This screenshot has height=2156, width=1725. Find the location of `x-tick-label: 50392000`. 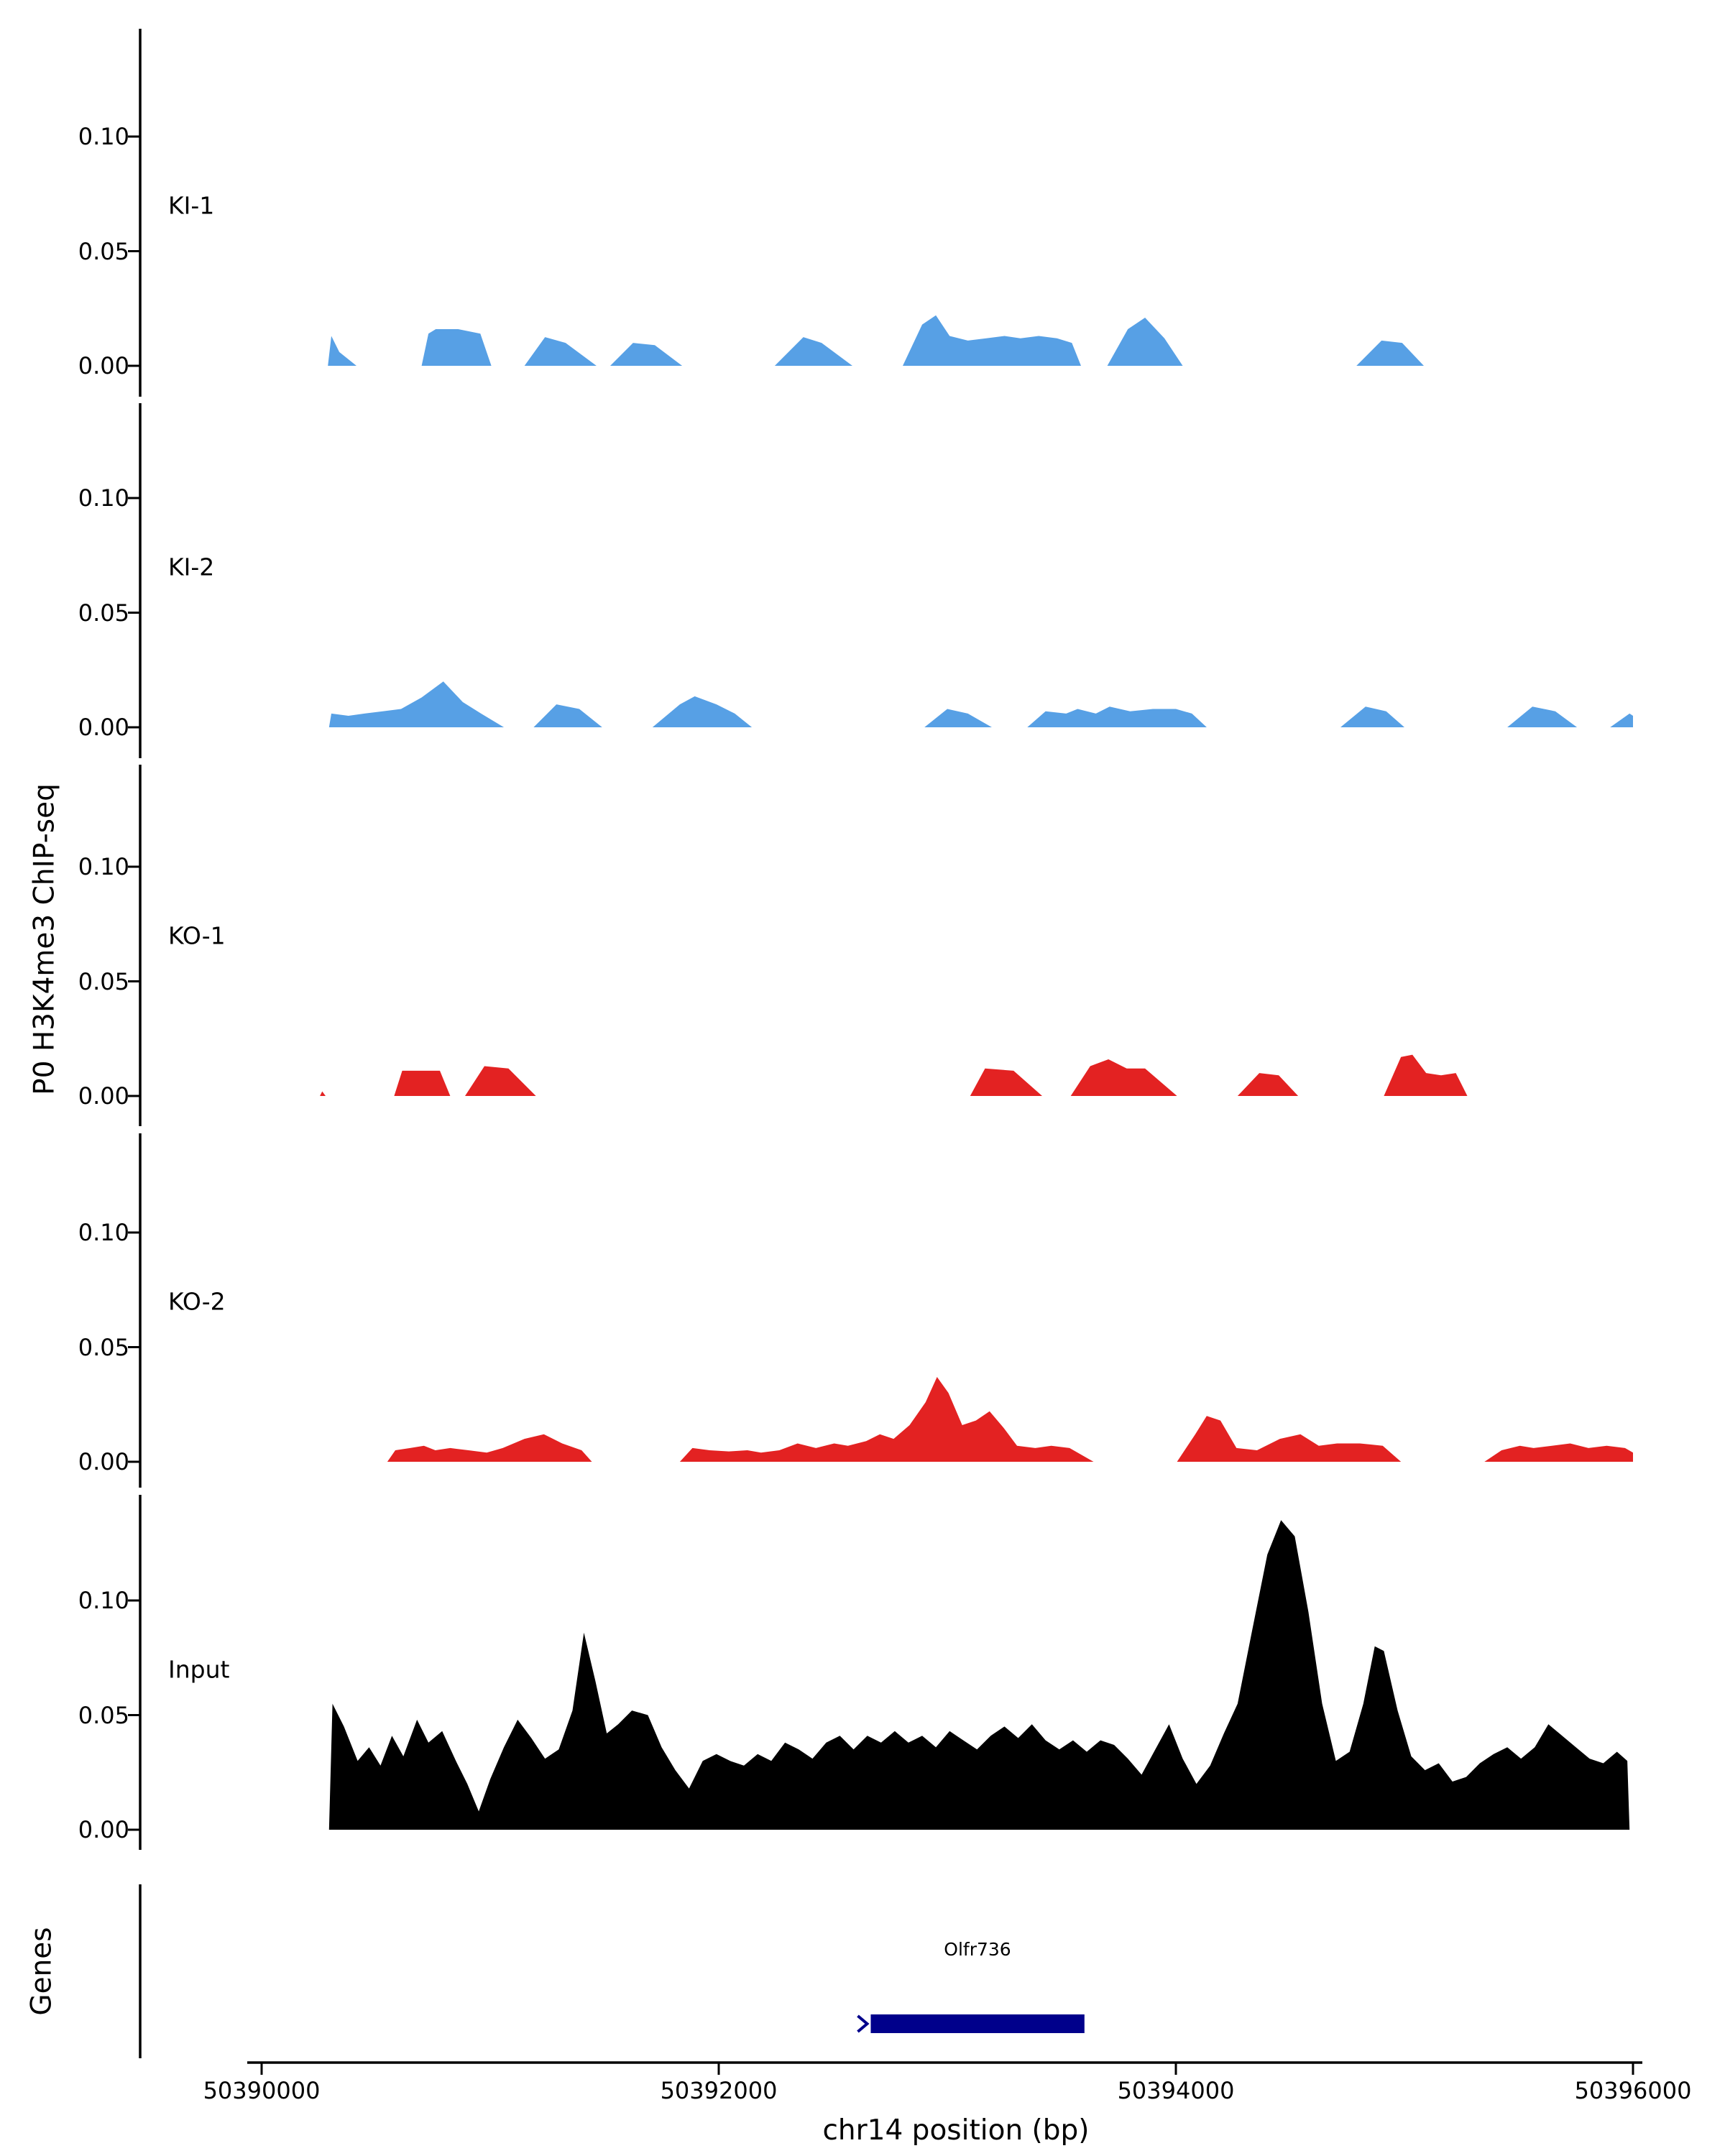

x-tick-label: 50392000 is located at coordinates (719, 2090).